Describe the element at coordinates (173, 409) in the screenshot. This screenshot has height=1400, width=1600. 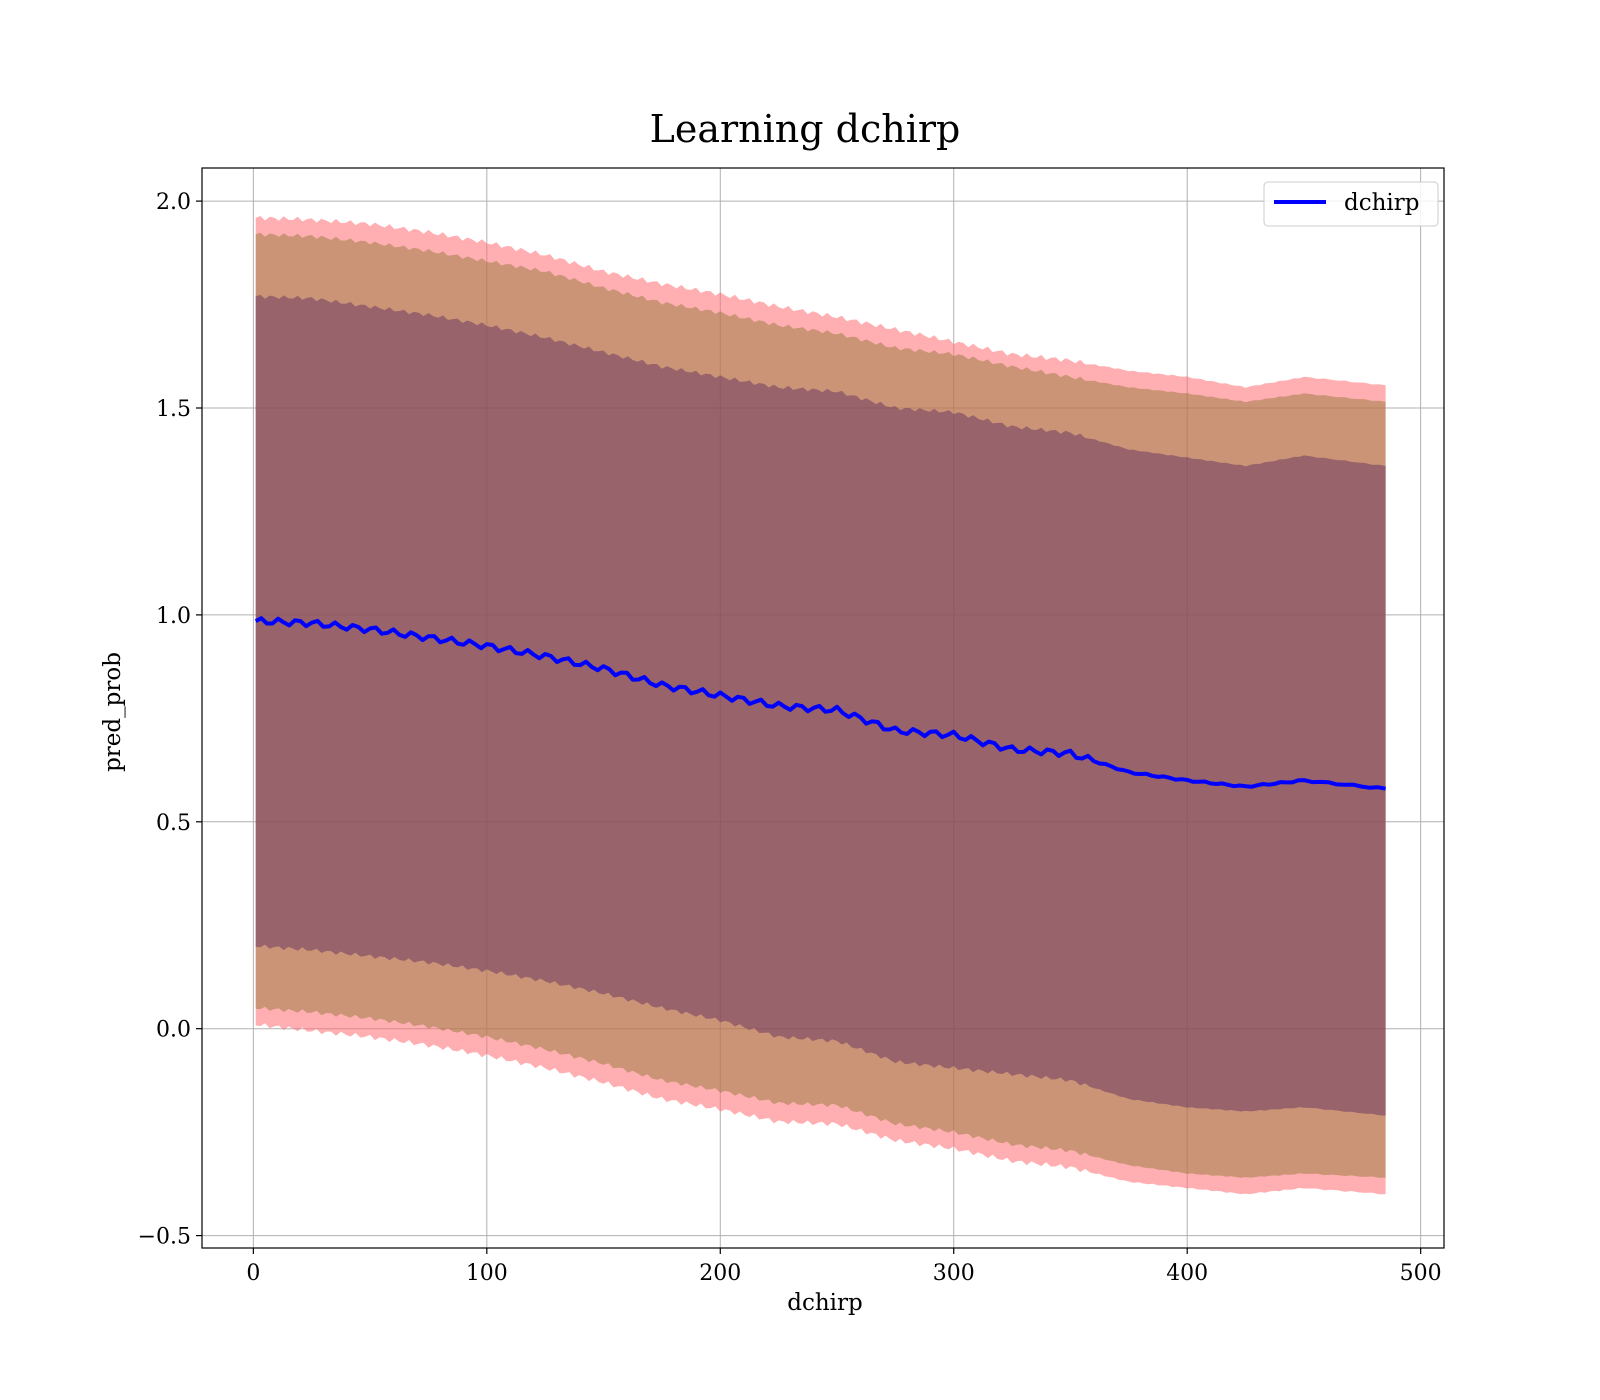
I see `y-tick-label-4: 1.5` at that location.